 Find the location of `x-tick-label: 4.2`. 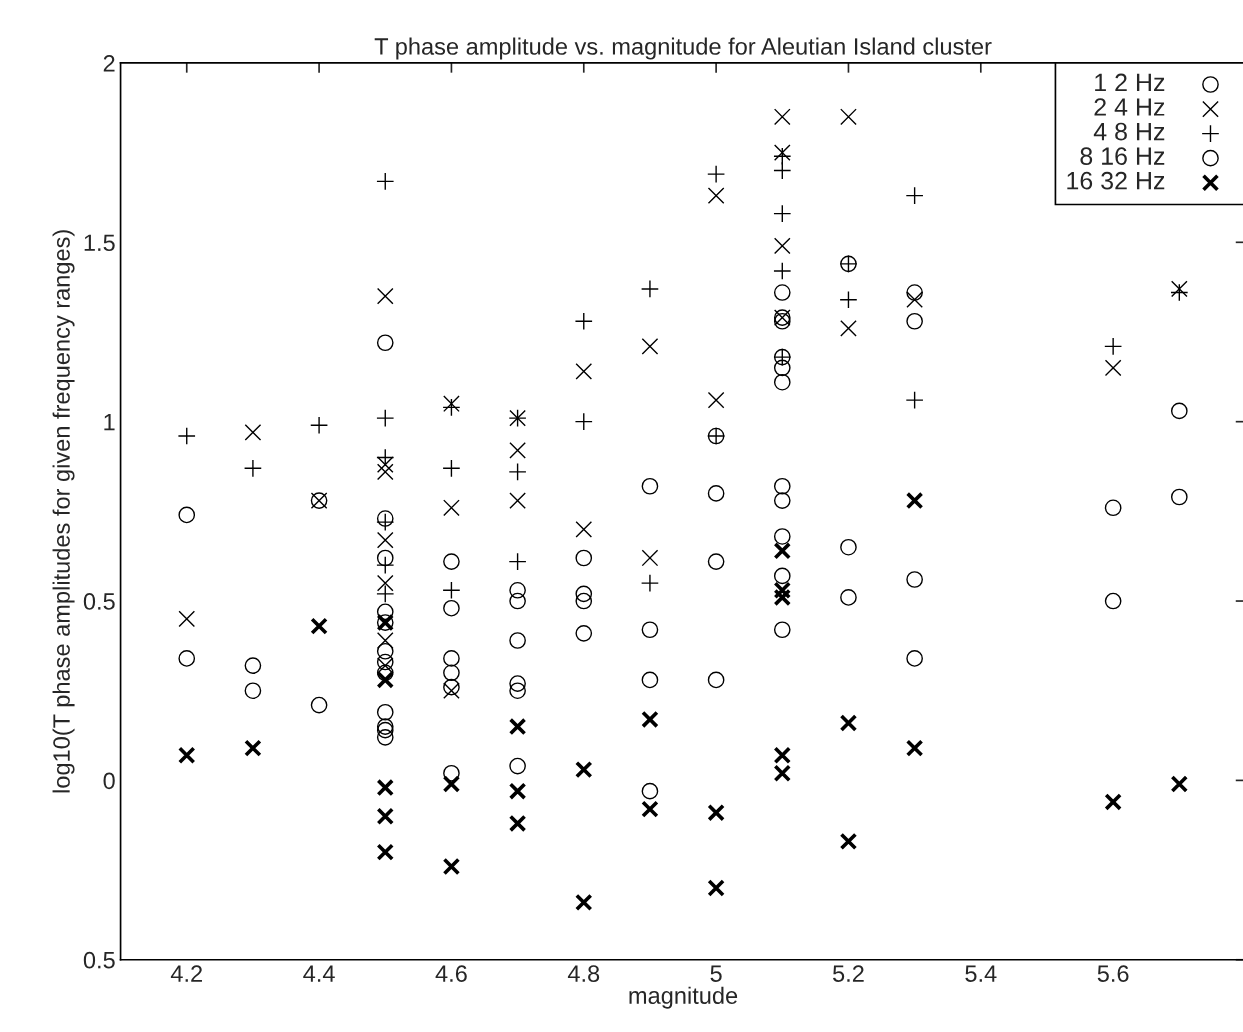

x-tick-label: 4.2 is located at coordinates (186, 973).